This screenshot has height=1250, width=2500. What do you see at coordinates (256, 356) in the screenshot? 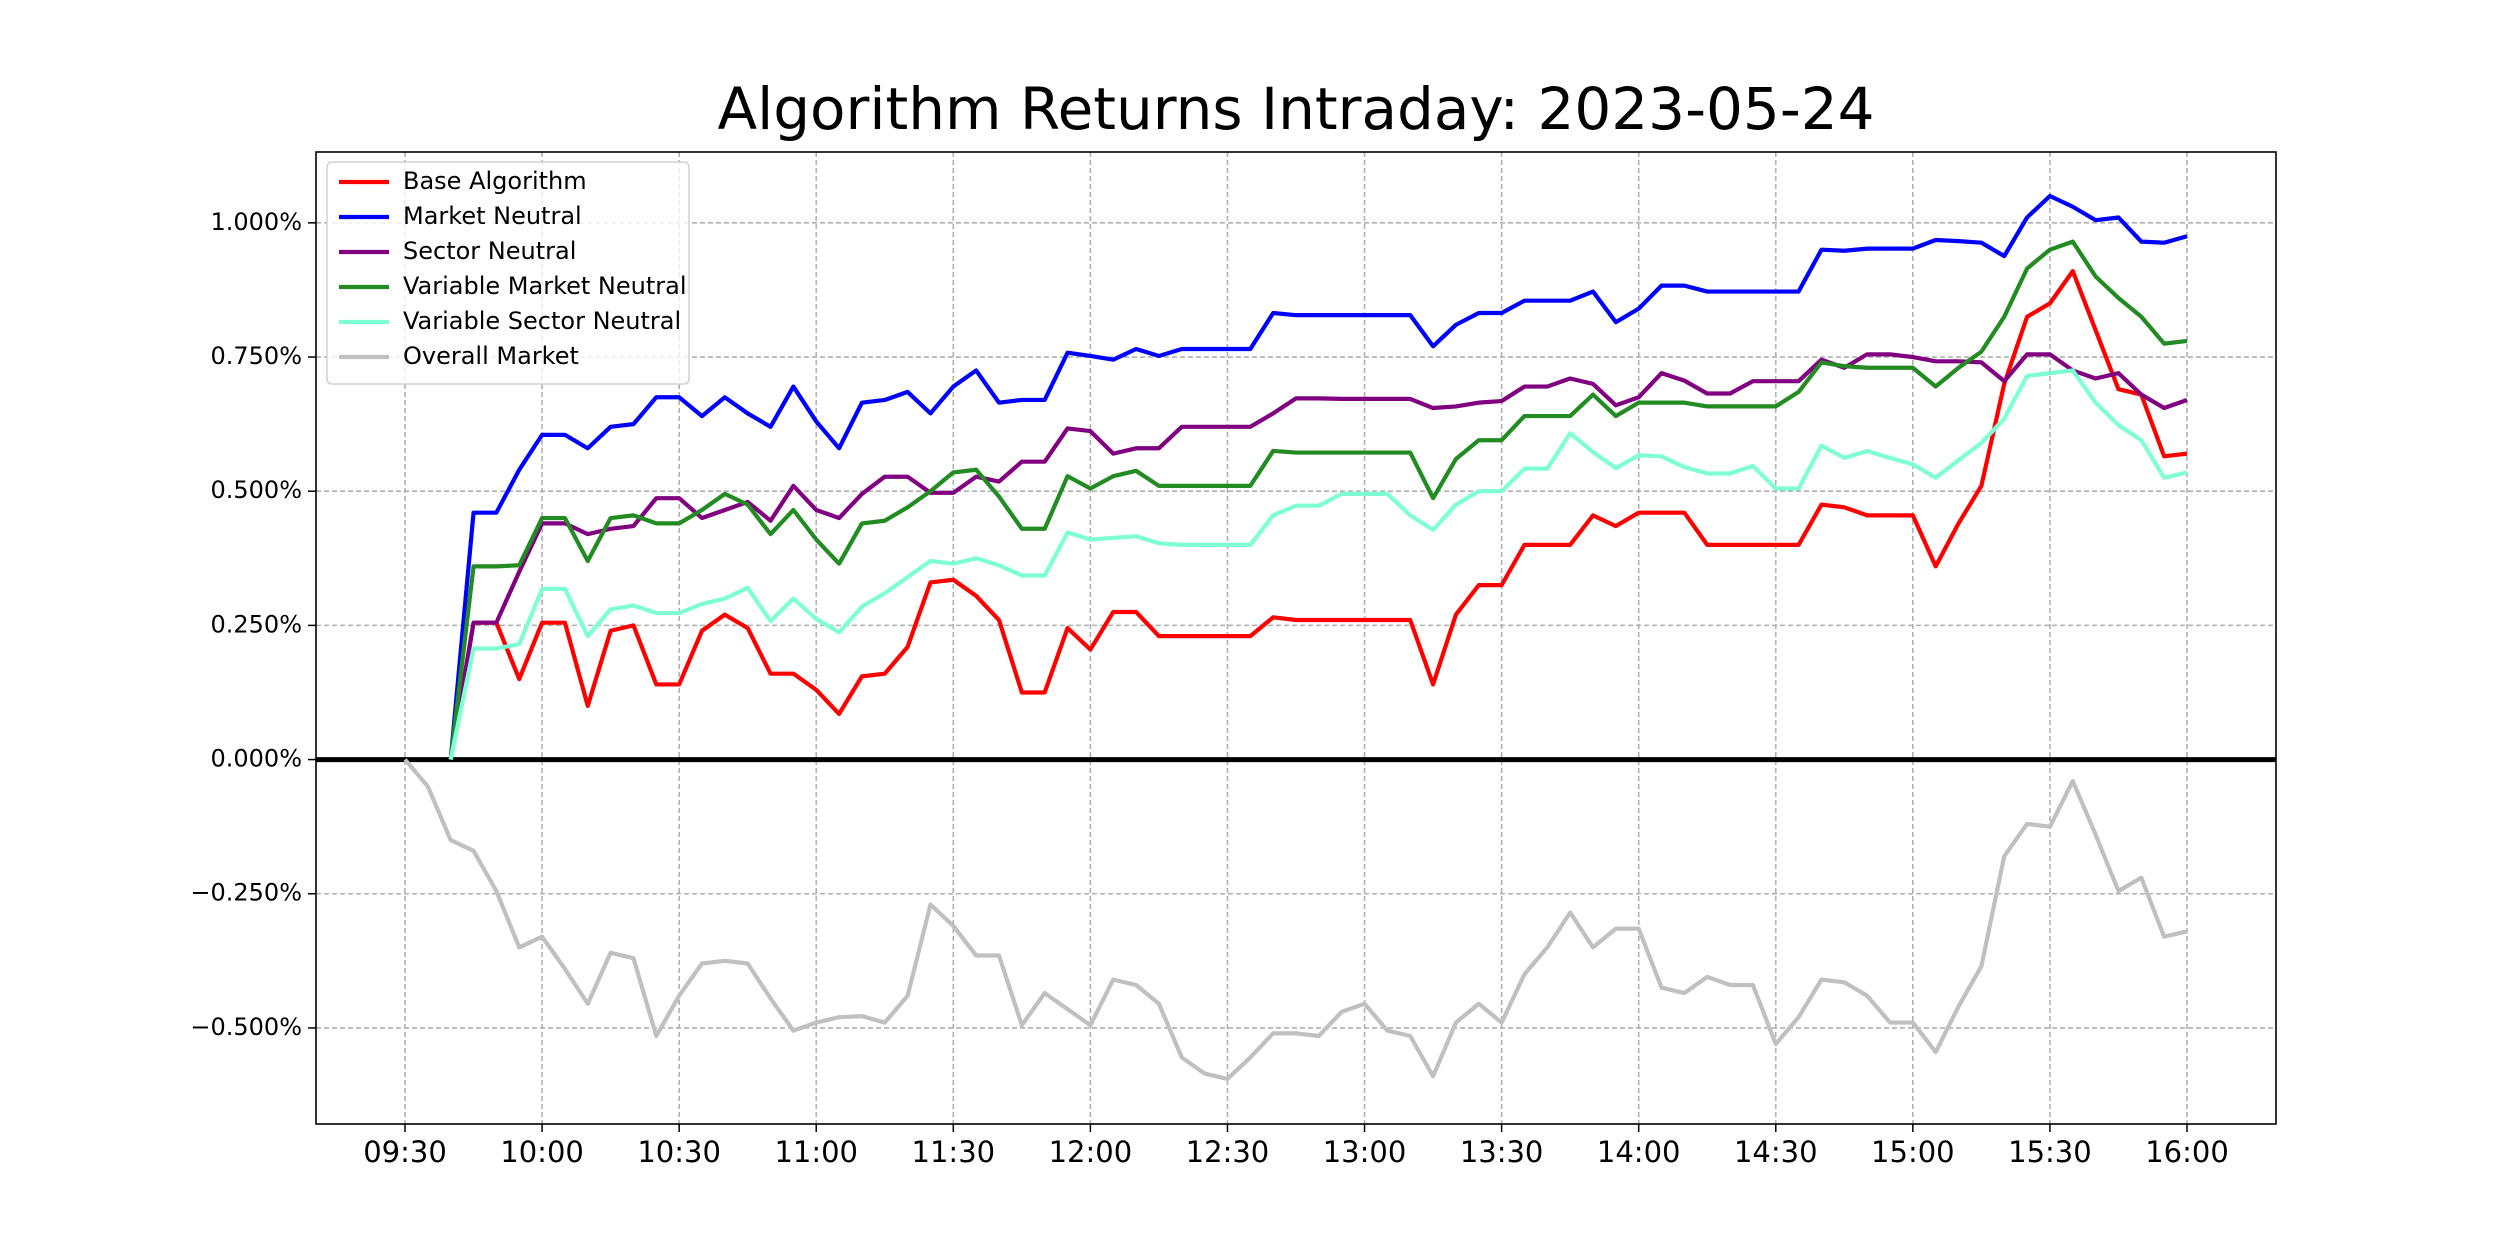
I see `y-tick-label: 0.750%` at bounding box center [256, 356].